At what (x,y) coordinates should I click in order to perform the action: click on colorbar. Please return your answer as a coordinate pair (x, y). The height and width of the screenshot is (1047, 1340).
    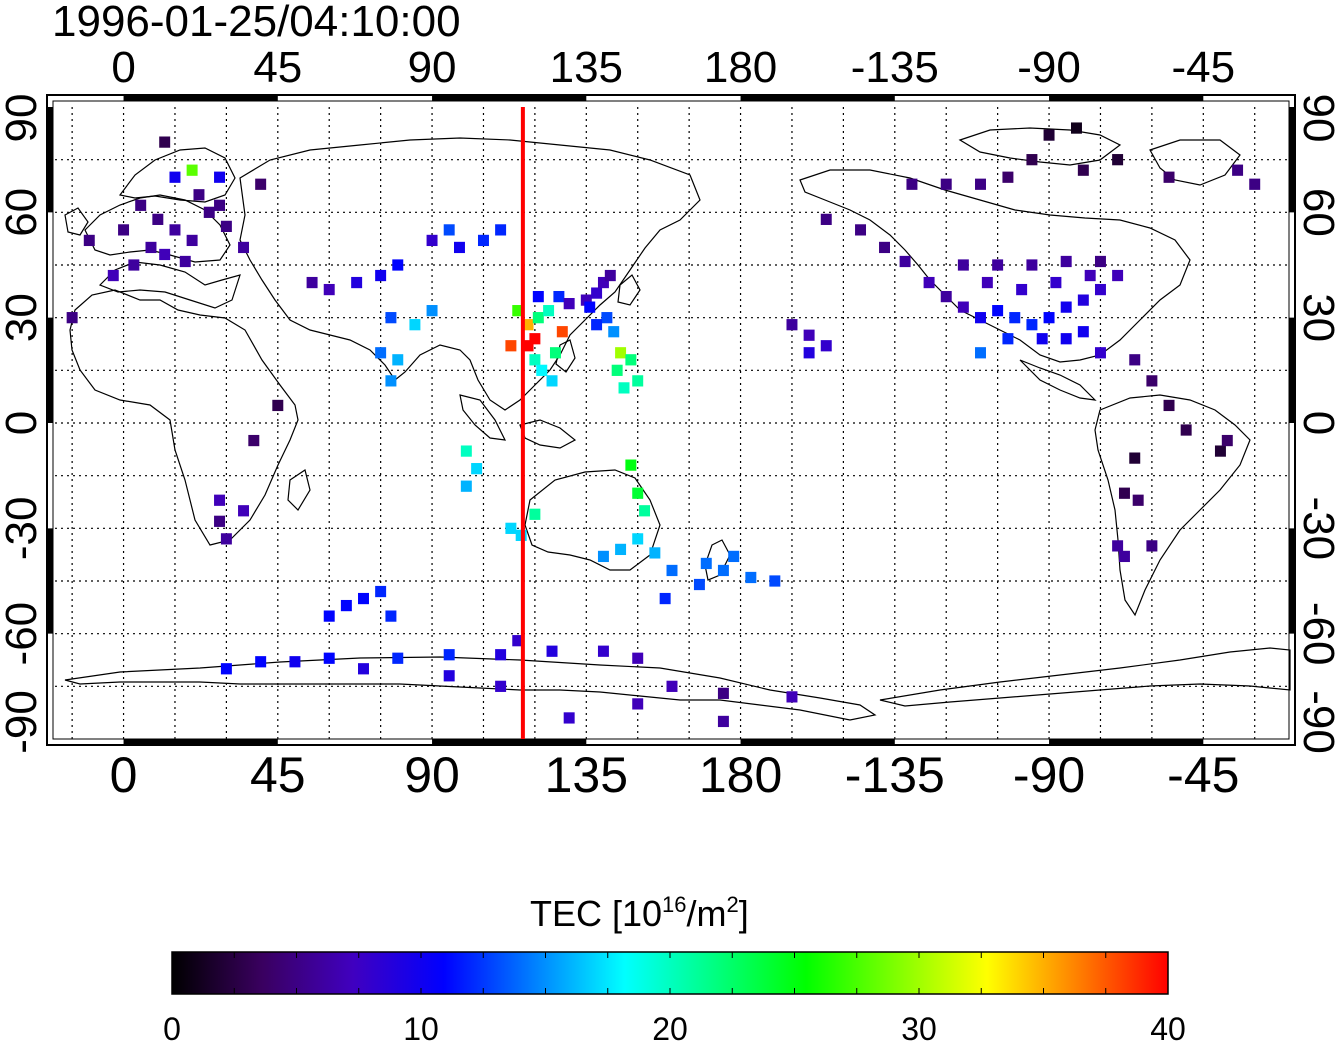
    Looking at the image, I should click on (670, 973).